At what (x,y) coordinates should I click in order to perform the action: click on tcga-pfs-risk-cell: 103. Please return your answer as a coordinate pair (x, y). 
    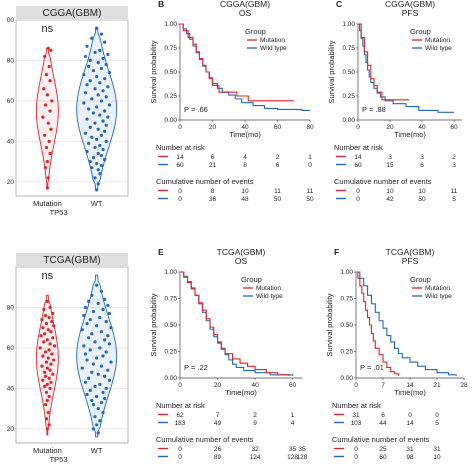
    Looking at the image, I should click on (356, 423).